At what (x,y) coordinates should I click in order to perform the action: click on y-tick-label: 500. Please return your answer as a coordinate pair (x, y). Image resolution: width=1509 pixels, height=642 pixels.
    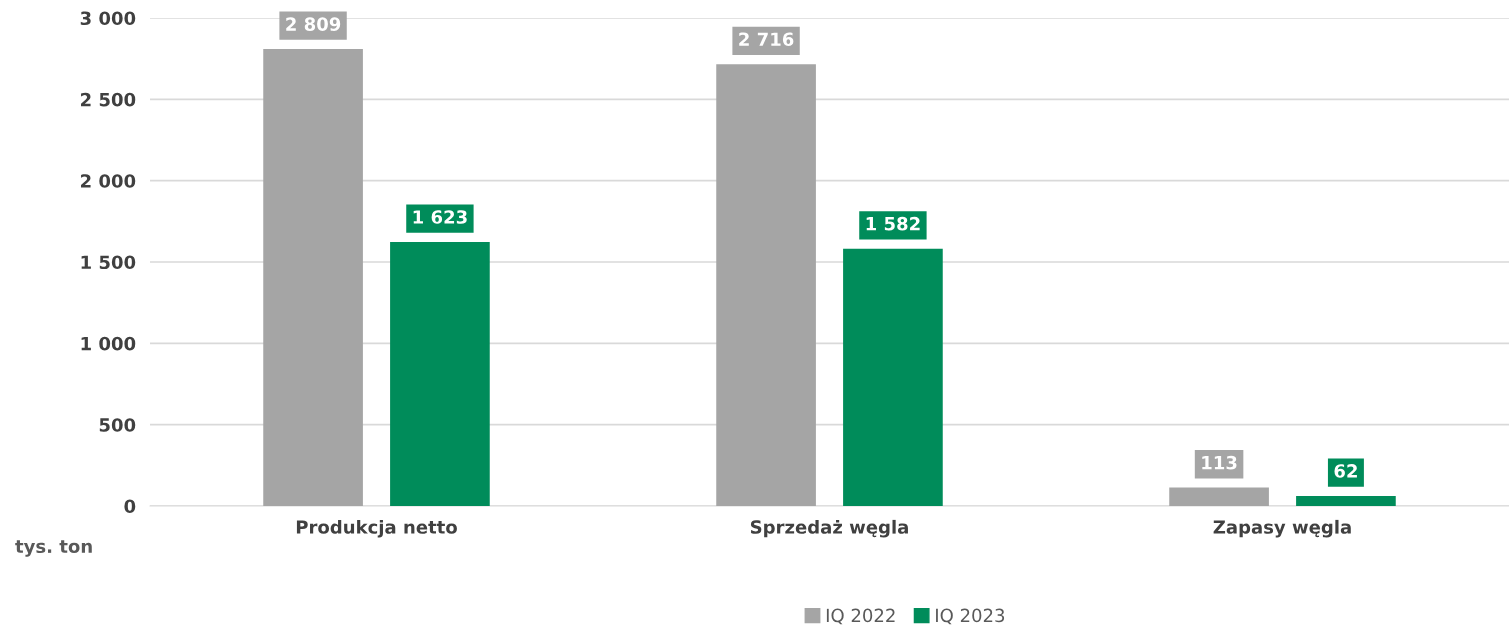
    Looking at the image, I should click on (117, 425).